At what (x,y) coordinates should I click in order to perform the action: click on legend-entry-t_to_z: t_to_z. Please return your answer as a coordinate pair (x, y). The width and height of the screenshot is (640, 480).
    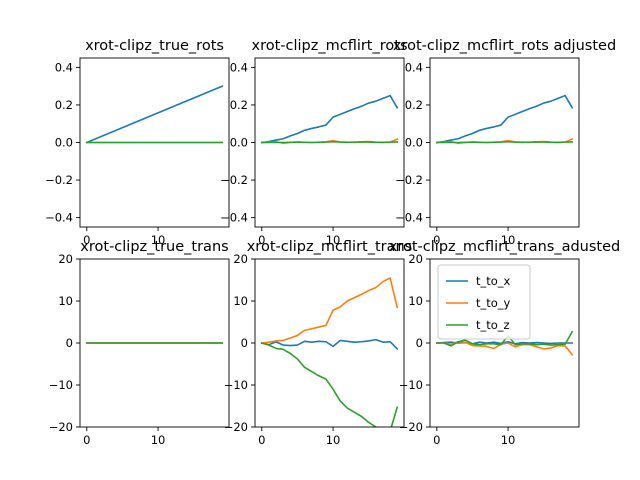
    Looking at the image, I should click on (493, 325).